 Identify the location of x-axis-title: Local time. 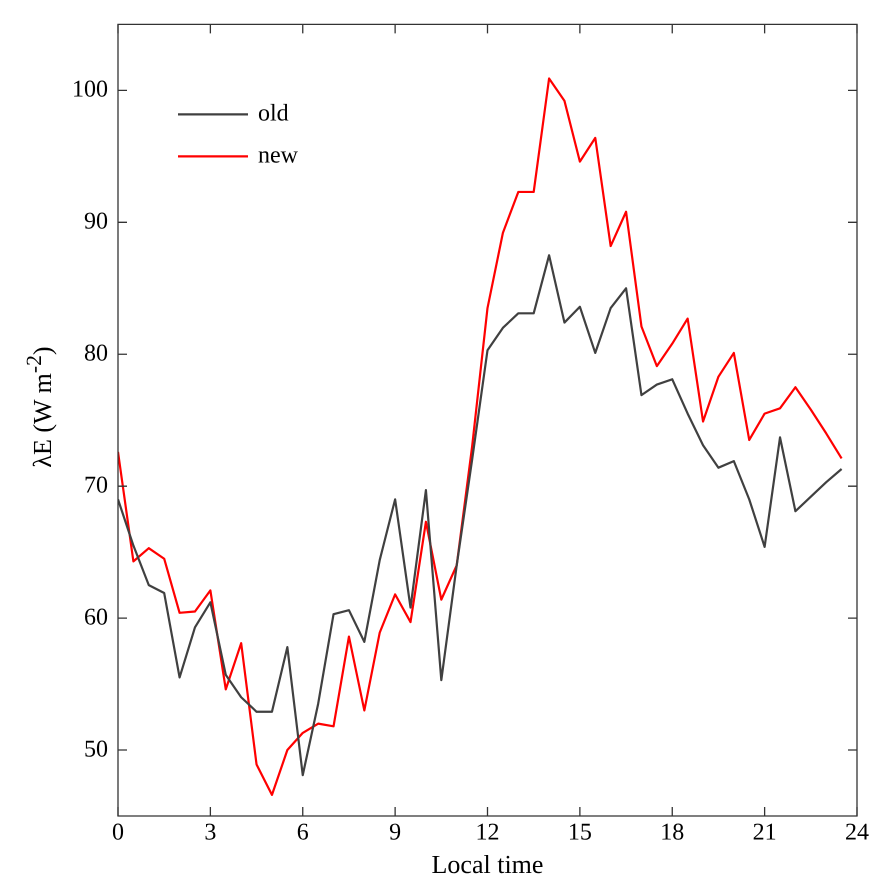
(488, 865).